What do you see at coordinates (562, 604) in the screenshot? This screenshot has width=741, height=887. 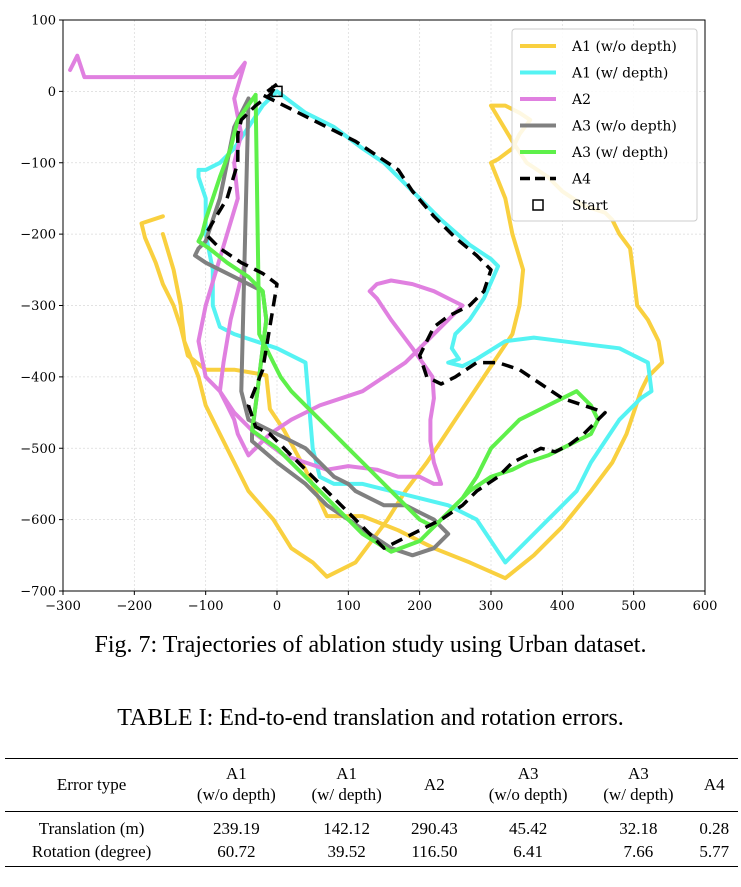 I see `x-tick-label: 400` at bounding box center [562, 604].